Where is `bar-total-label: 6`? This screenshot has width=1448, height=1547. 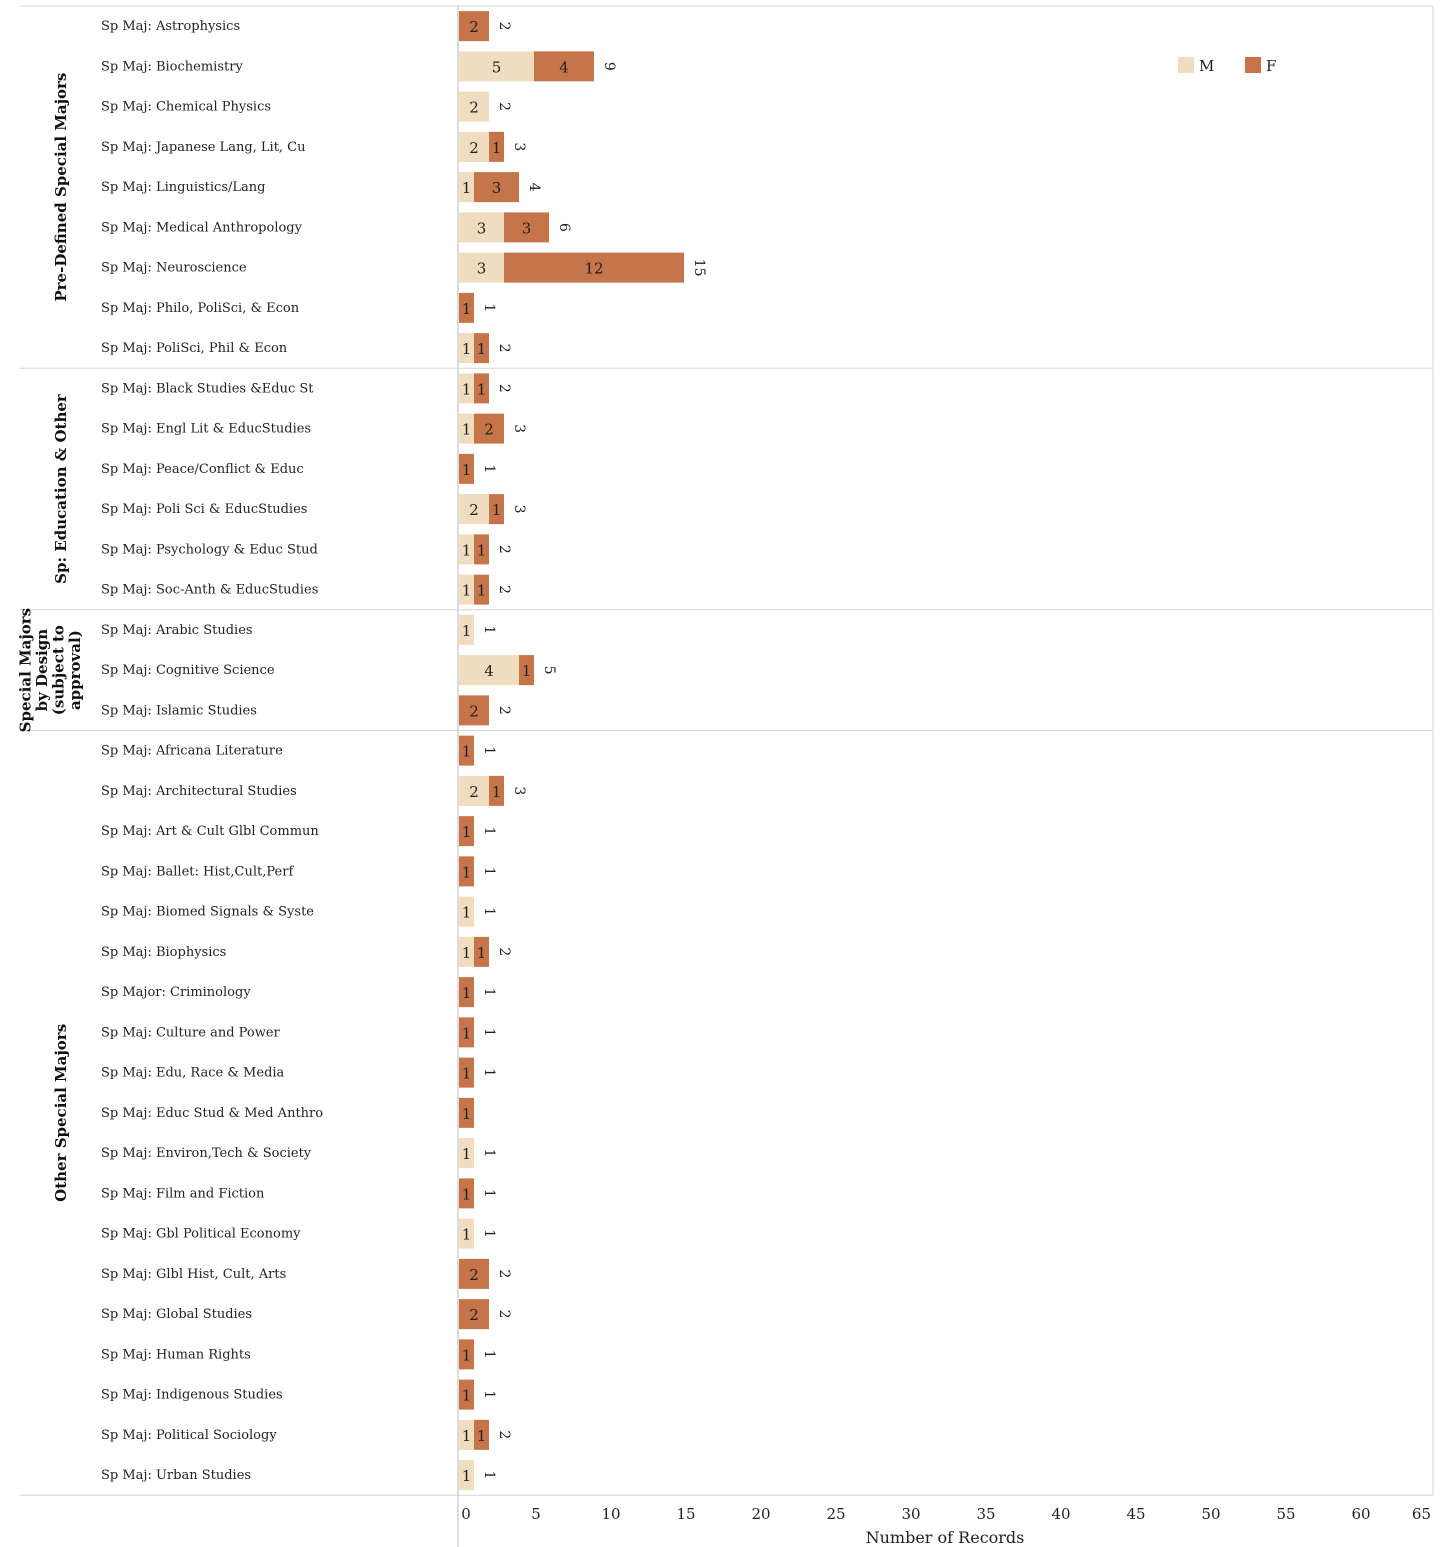 bar-total-label: 6 is located at coordinates (564, 227).